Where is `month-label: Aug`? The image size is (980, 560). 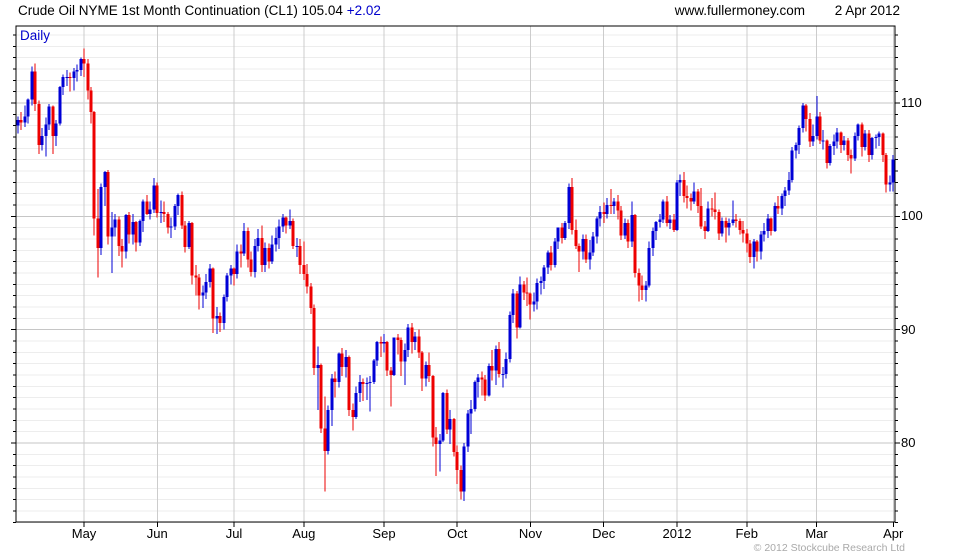
month-label: Aug is located at coordinates (304, 533).